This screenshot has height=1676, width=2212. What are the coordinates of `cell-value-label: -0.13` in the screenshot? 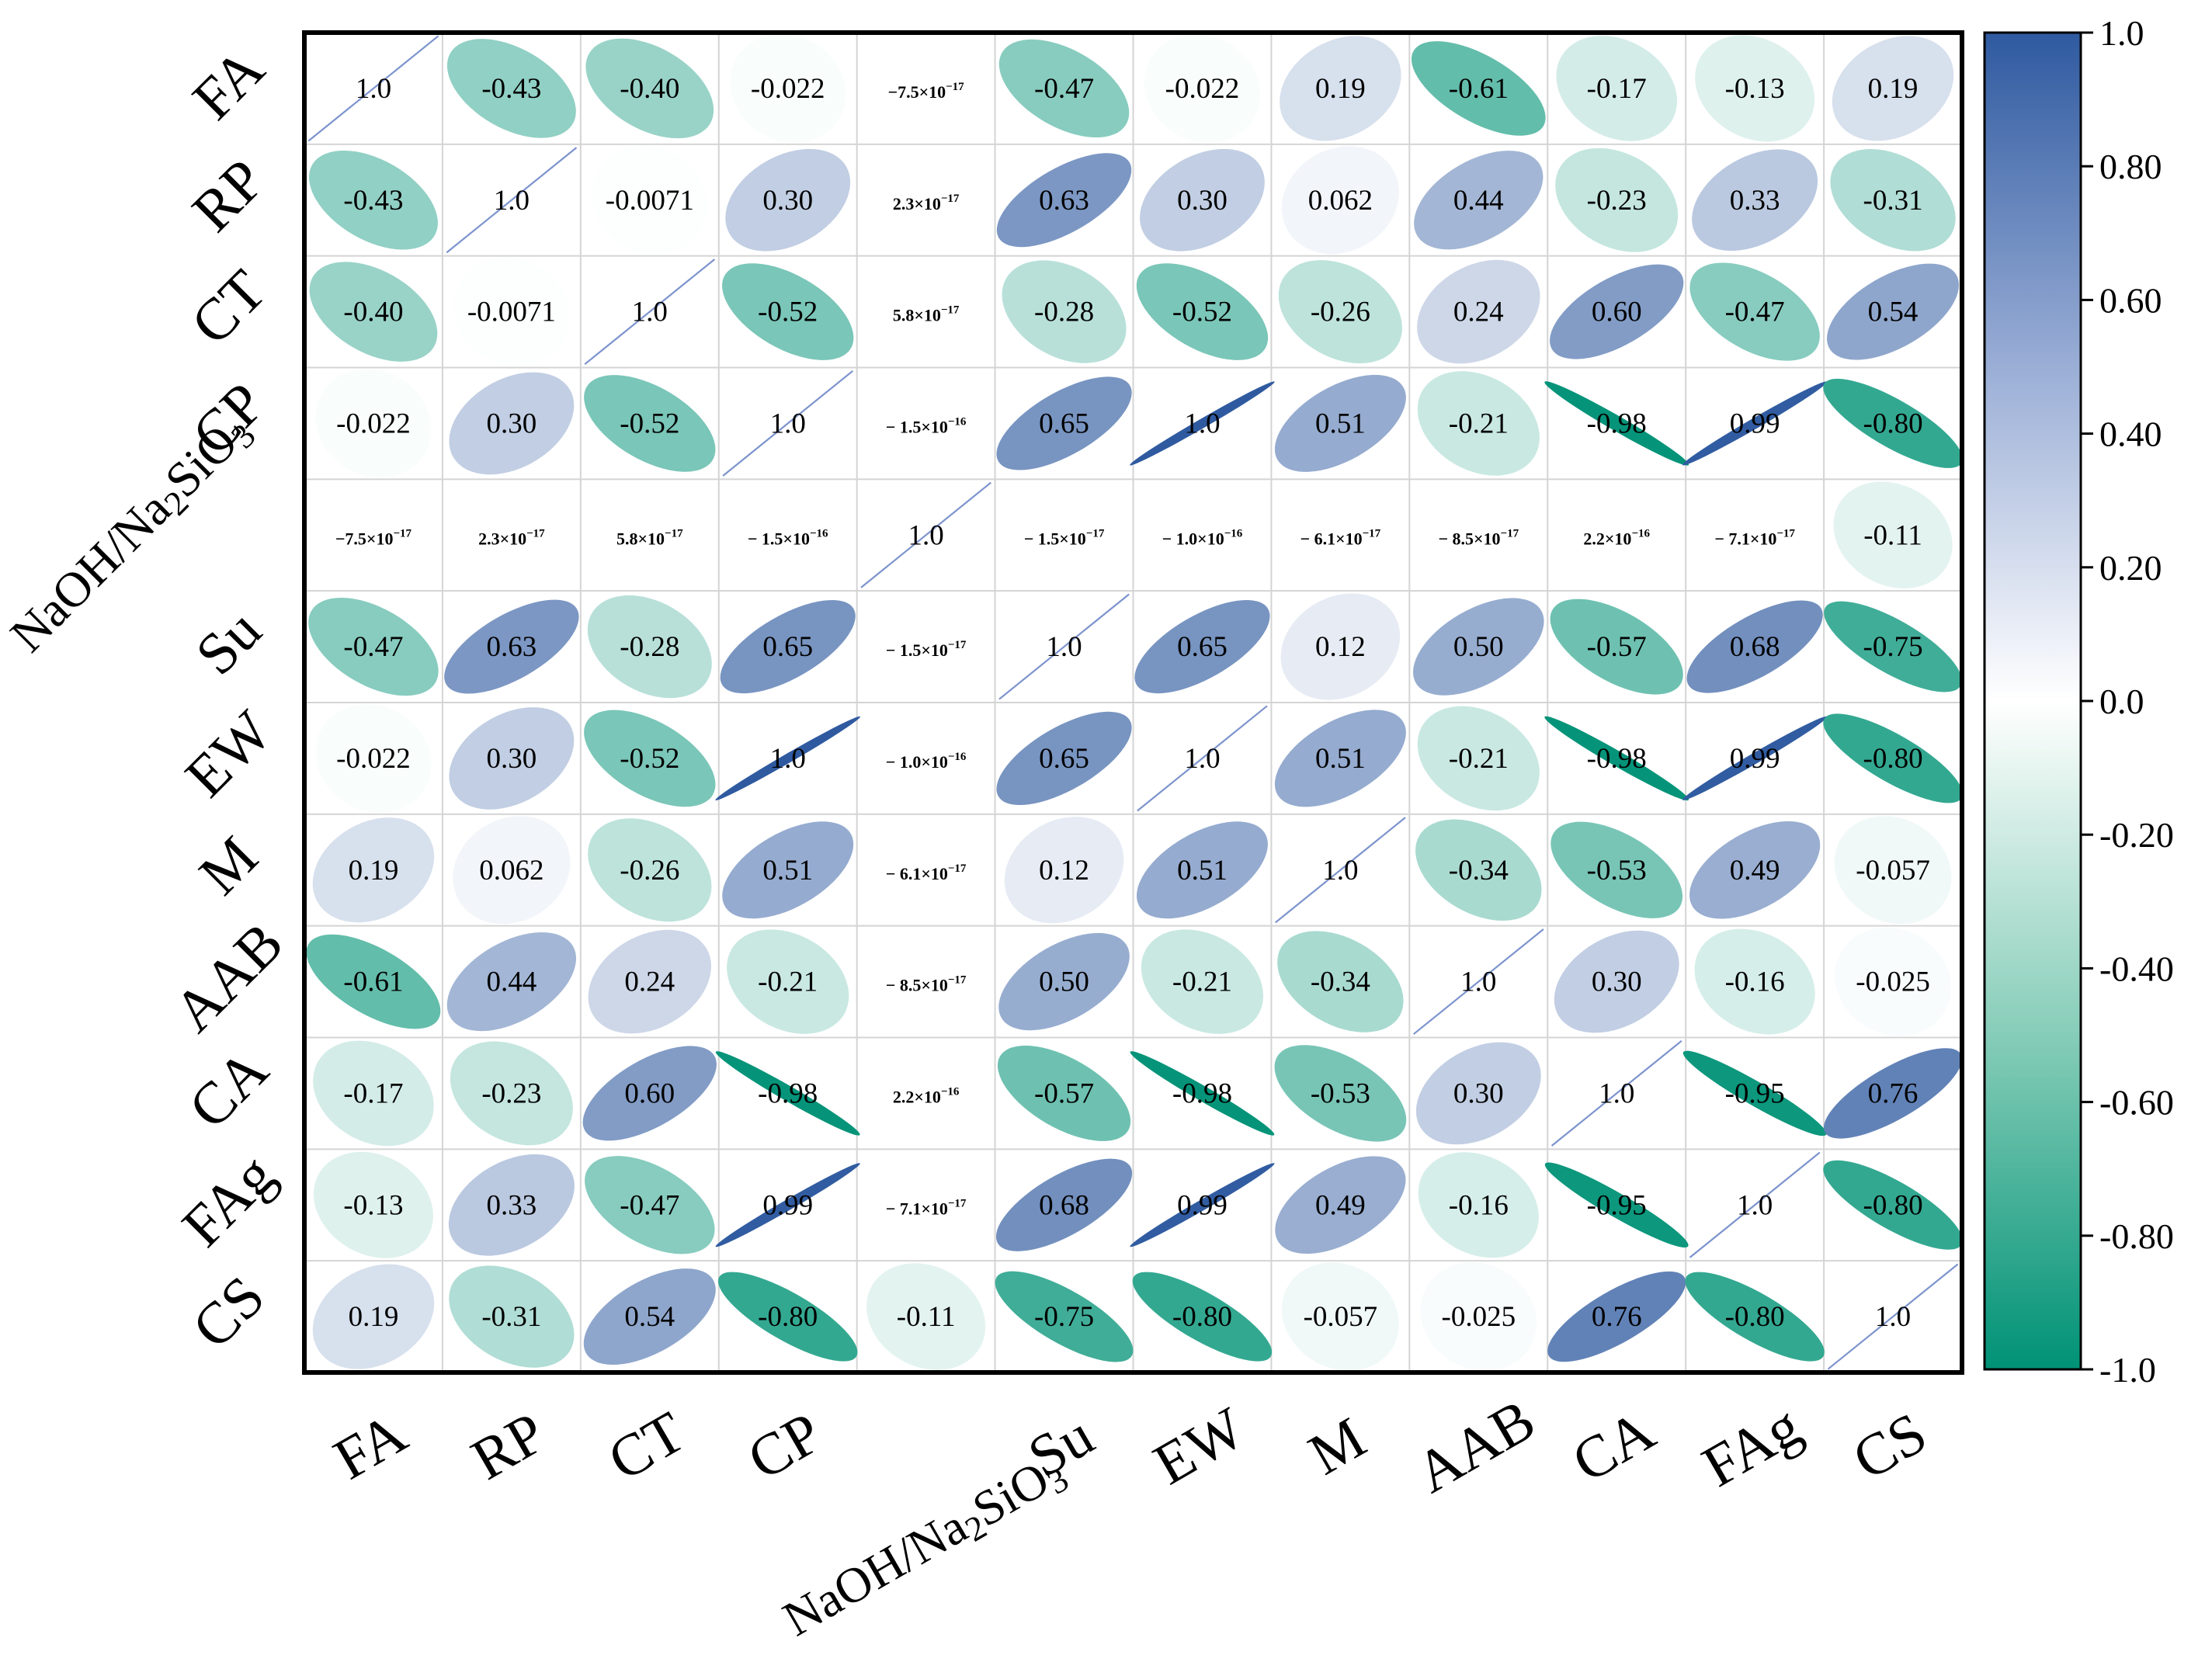 It's located at (373, 1205).